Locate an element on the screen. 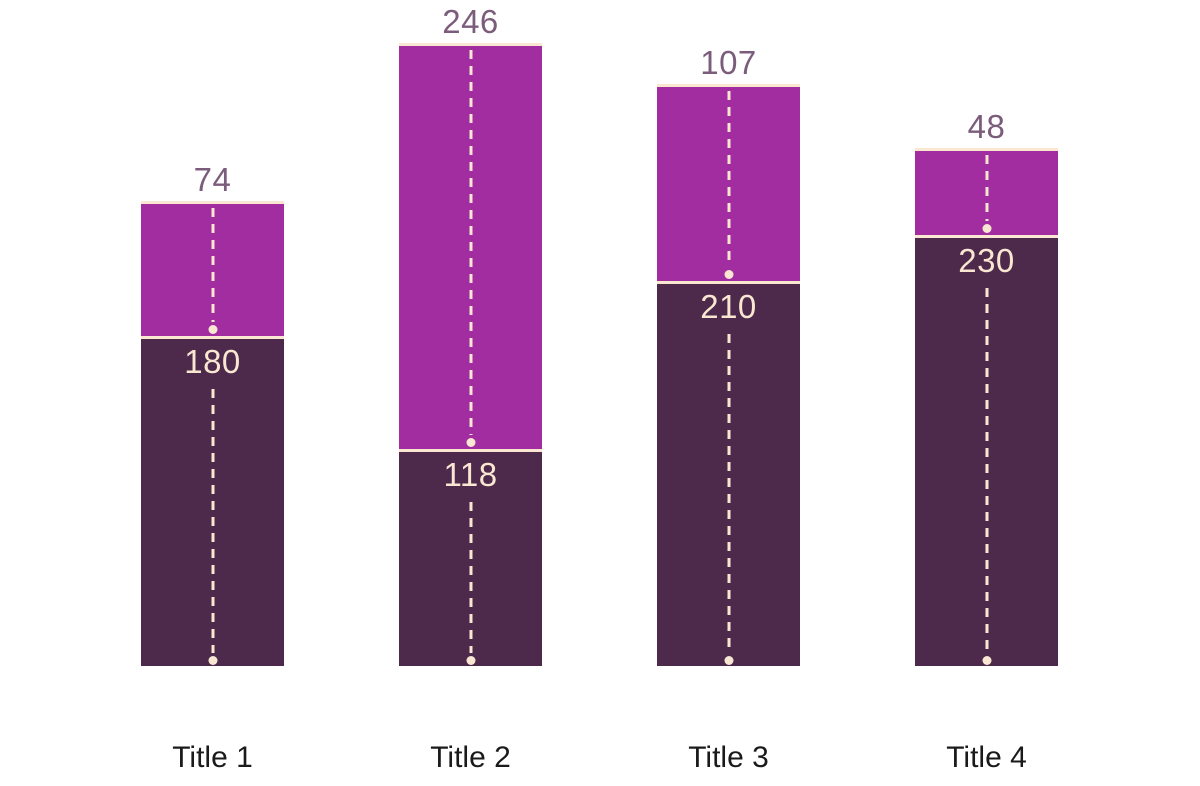 The width and height of the screenshot is (1200, 786). category-title: Title 2 is located at coordinates (470, 757).